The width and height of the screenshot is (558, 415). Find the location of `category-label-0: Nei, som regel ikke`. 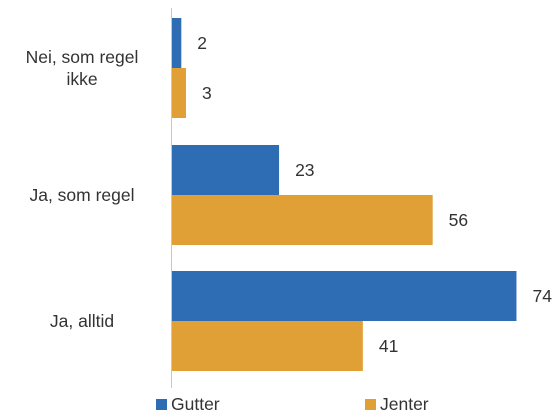

category-label-0: Nei, som regel ikke is located at coordinates (82, 68).